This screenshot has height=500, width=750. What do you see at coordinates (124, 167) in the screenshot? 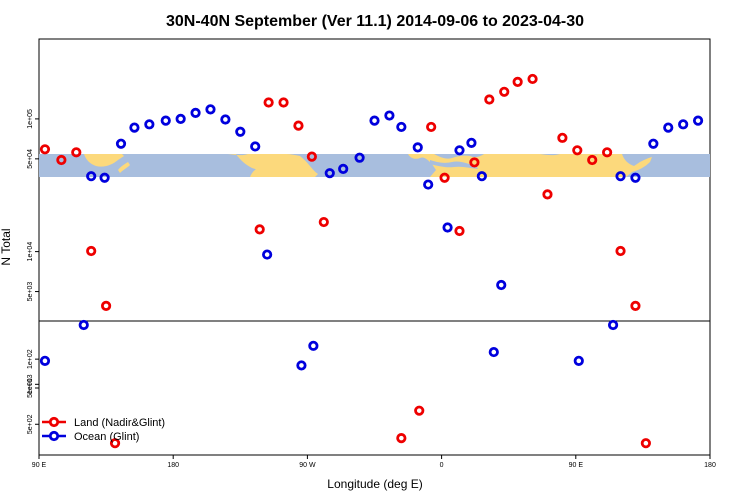
I see `land-japan-west` at bounding box center [124, 167].